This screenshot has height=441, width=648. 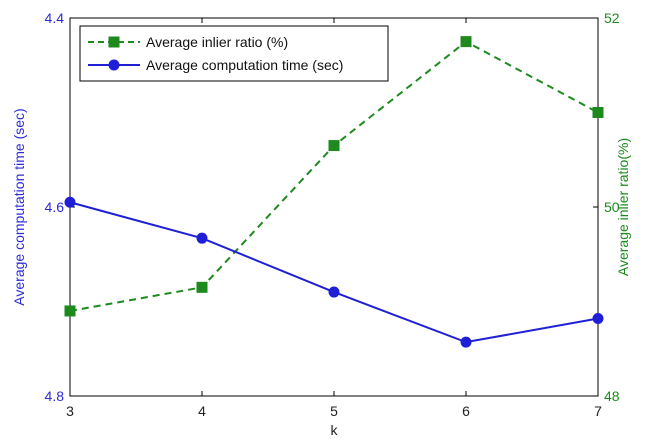 I want to click on legend-label-time: Average computation time (sec), so click(x=244, y=65).